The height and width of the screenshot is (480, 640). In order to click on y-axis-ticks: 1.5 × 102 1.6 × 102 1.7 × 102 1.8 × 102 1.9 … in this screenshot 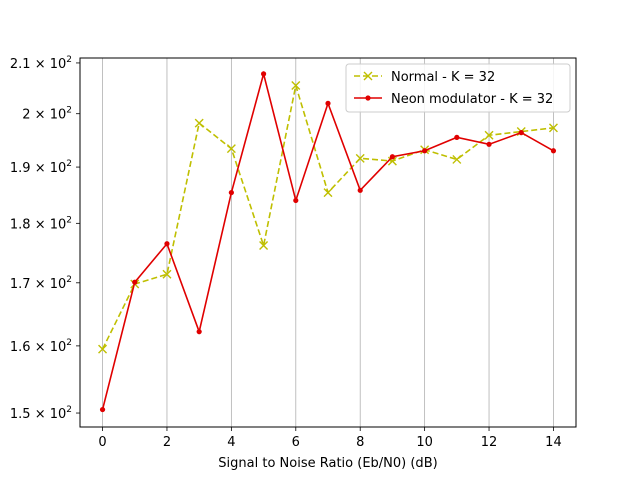, I will do `click(45, 238)`.